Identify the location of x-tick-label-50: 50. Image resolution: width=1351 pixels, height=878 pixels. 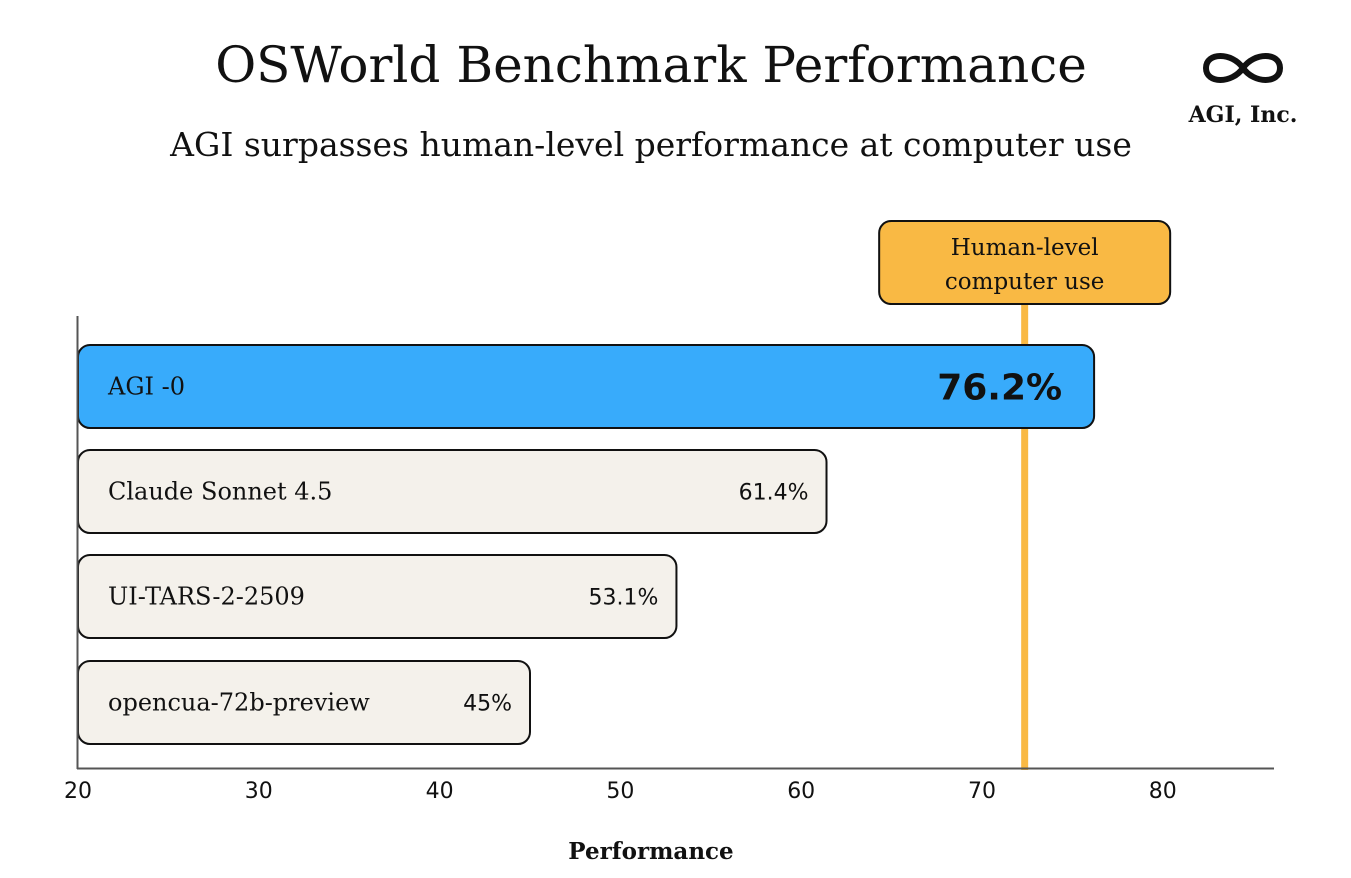
(620, 791).